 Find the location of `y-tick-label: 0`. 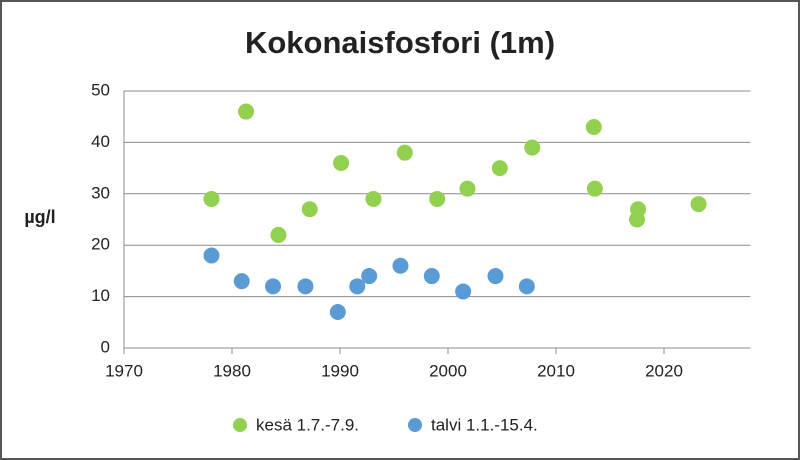

y-tick-label: 0 is located at coordinates (105, 346).